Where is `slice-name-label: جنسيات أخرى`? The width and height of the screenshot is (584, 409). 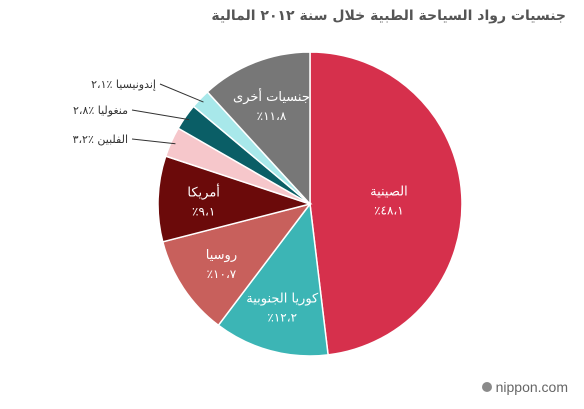
slice-name-label: جنسيات أخرى is located at coordinates (271, 96).